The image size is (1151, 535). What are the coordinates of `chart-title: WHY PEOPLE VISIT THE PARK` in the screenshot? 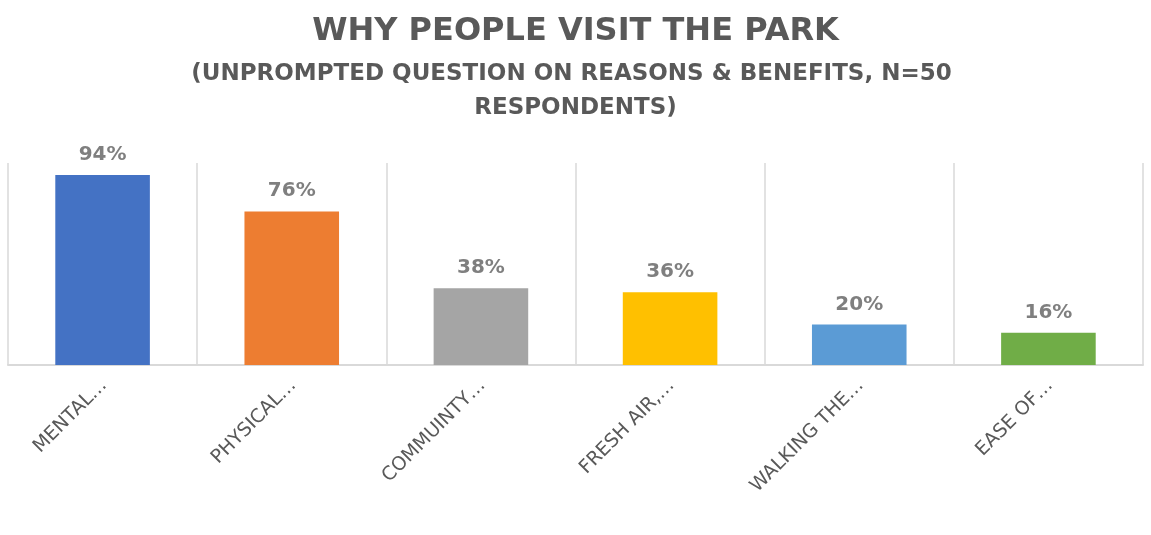 It's located at (576, 29).